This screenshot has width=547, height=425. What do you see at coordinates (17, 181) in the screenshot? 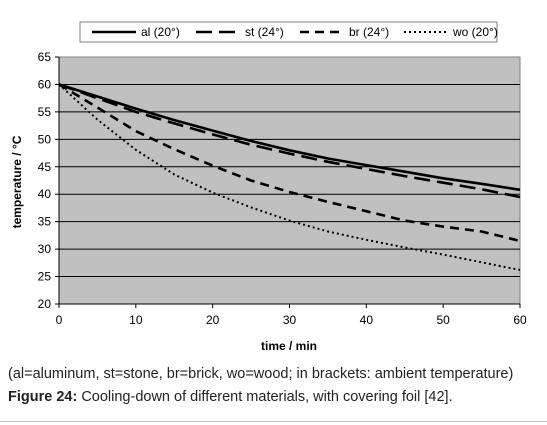
I see `y-axis-label: temperature / °C` at bounding box center [17, 181].